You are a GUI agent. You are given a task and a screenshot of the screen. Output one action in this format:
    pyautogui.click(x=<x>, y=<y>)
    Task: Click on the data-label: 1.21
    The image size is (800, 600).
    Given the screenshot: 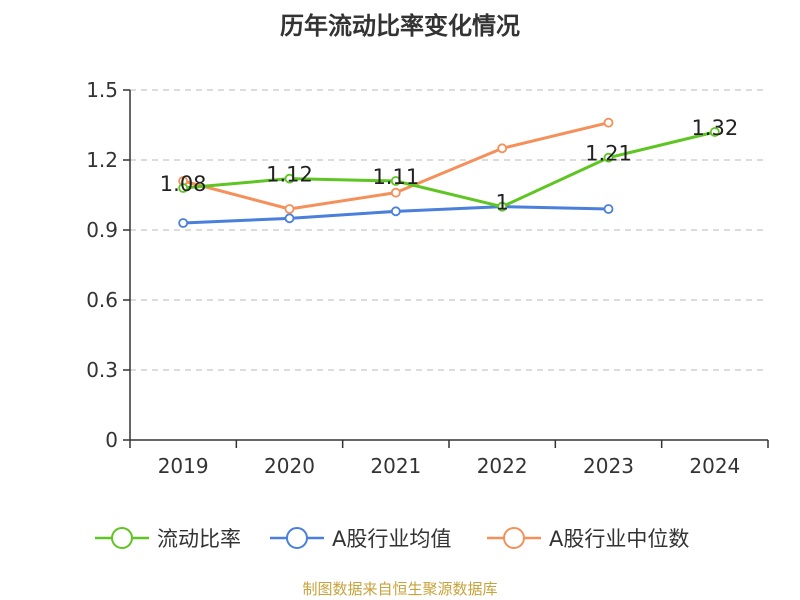 What is the action you would take?
    pyautogui.click(x=608, y=154)
    